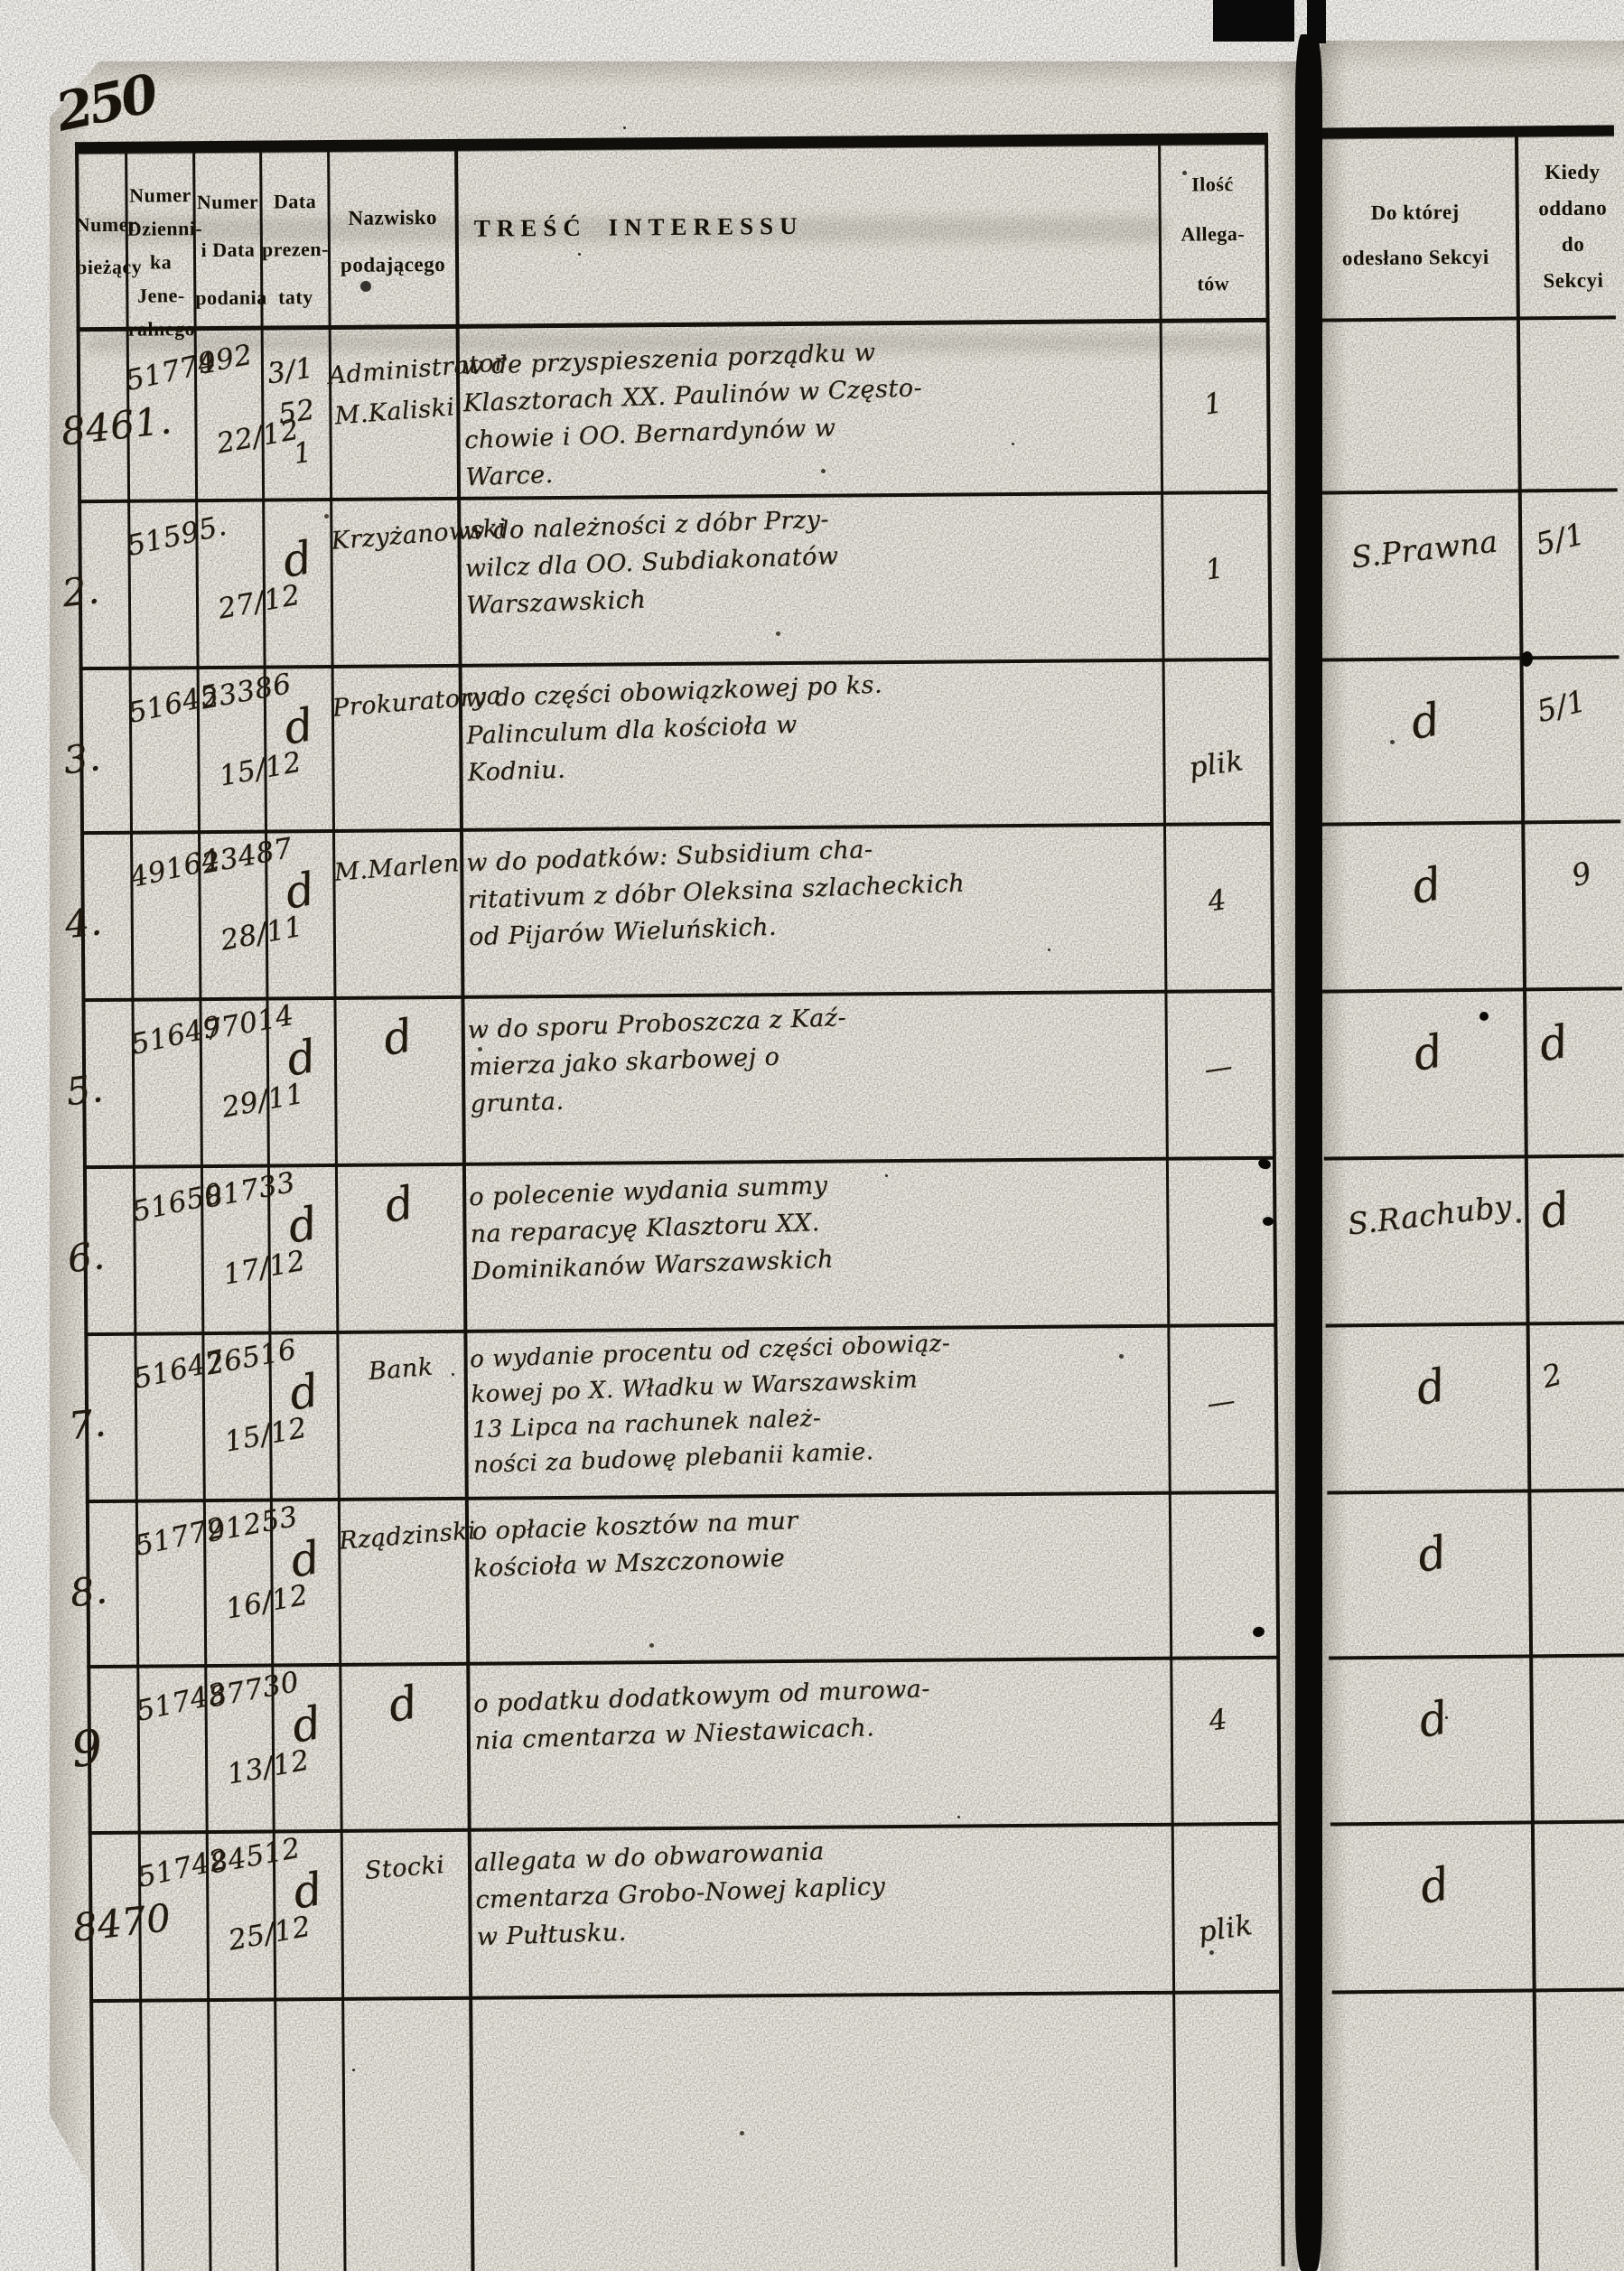  Describe the element at coordinates (1415, 236) in the screenshot. I see `column-header-do-ktorej-sekcyi: Do której odesłano Sekcyi` at that location.